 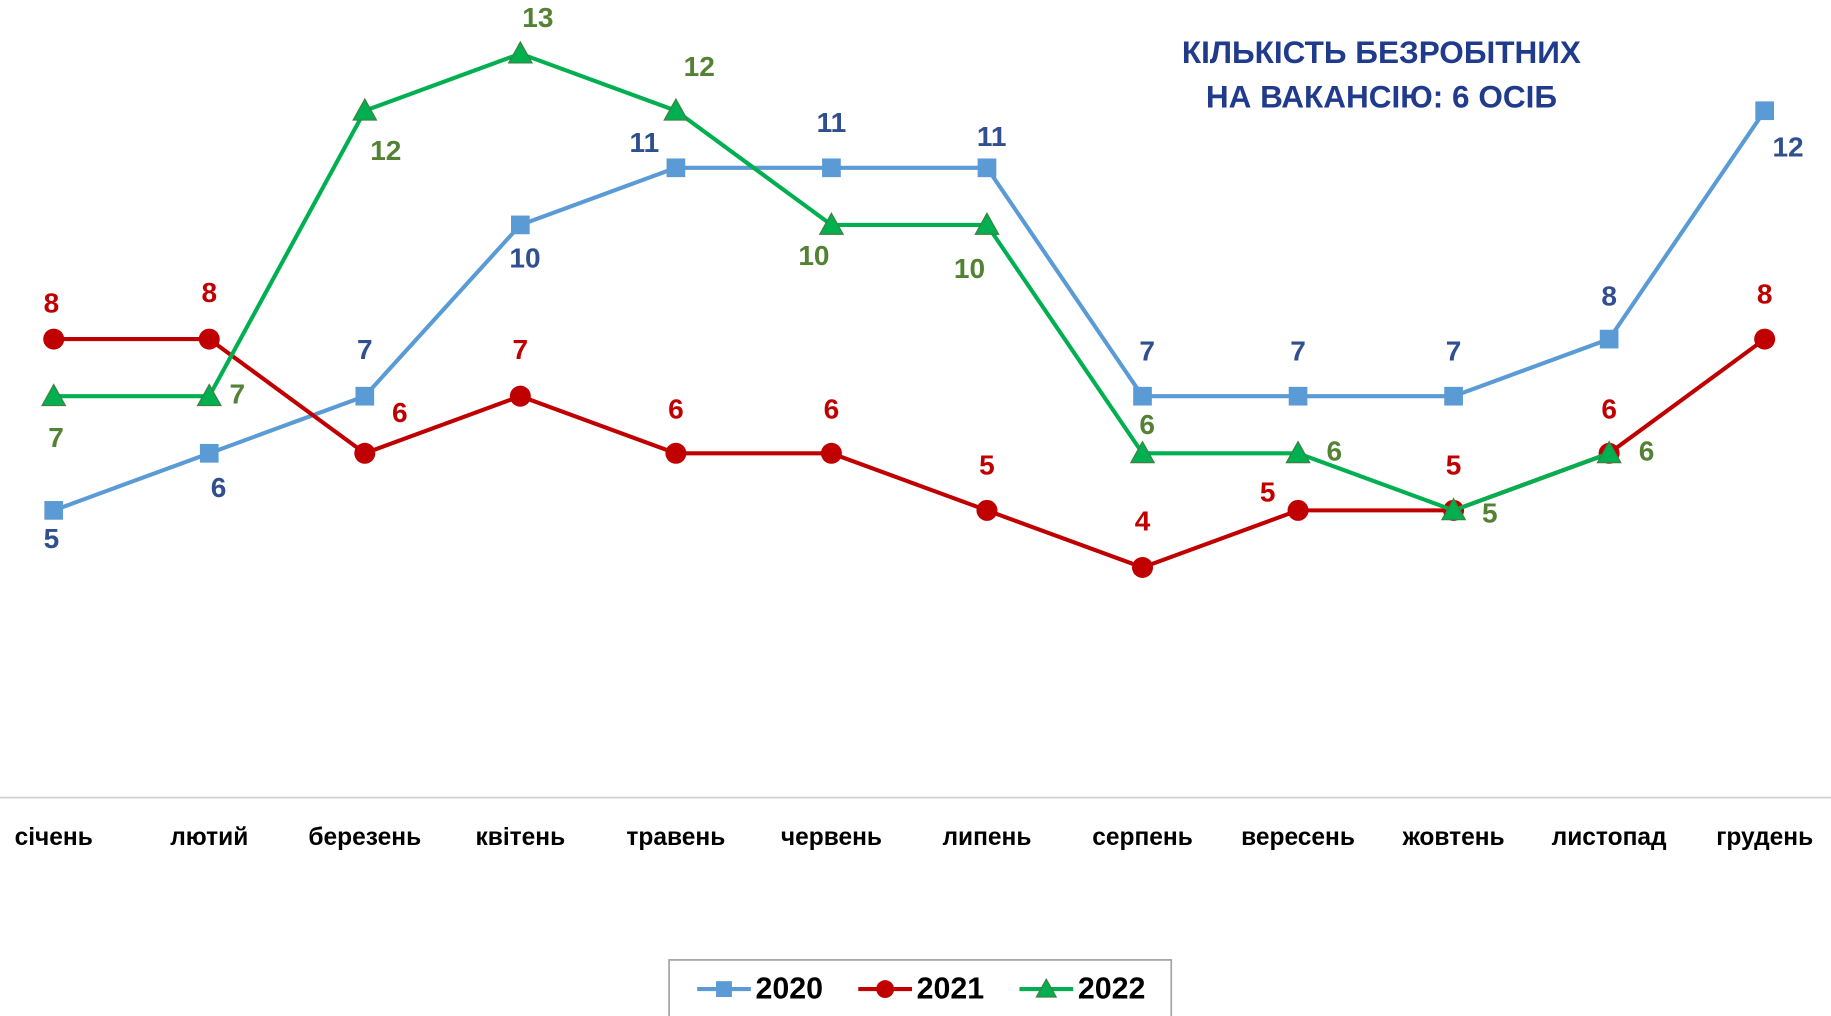 I want to click on x-tick-label: листопад, so click(x=1609, y=837).